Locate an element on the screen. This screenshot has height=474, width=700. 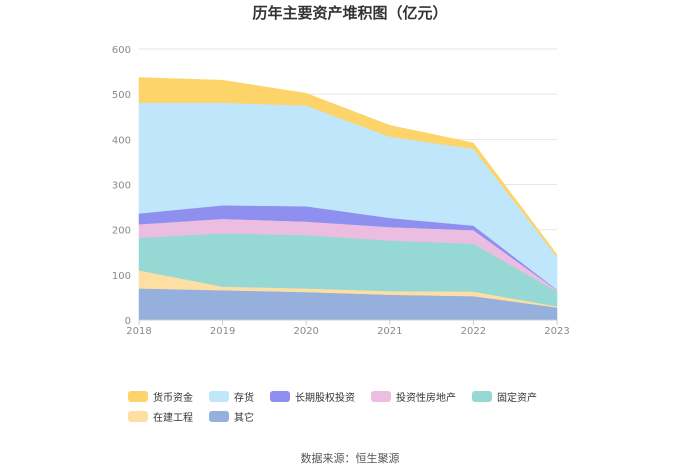
x-tick-label: 2019 is located at coordinates (222, 331).